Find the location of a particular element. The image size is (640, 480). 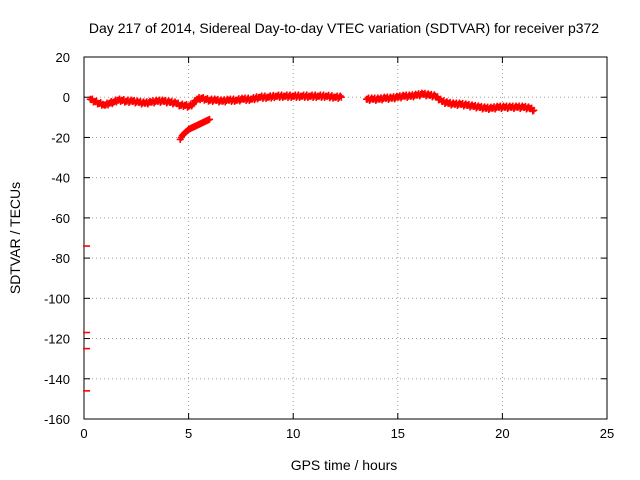

x-axis-label: GPS time / hours is located at coordinates (344, 465).